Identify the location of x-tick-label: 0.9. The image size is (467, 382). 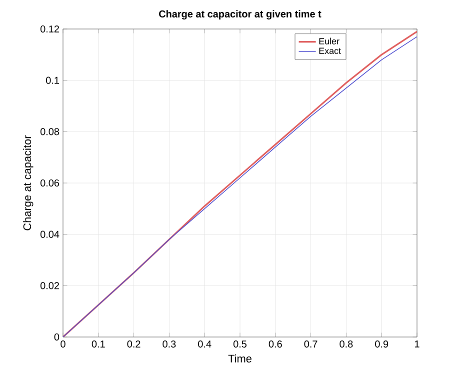
(381, 344).